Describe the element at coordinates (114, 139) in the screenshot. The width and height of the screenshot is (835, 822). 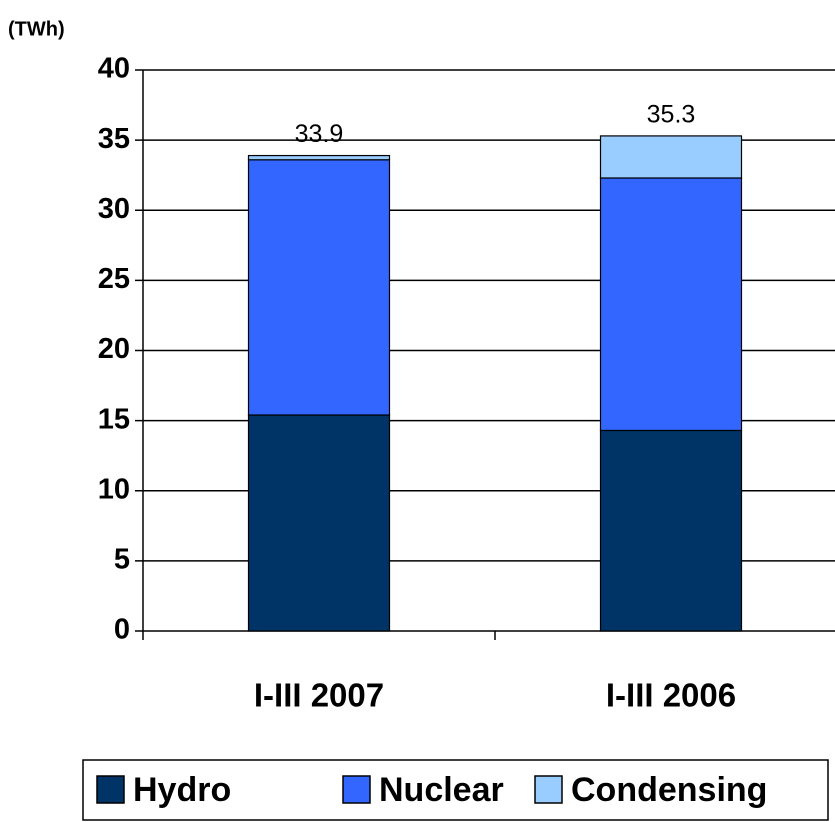
I see `y-tick-label: 35` at that location.